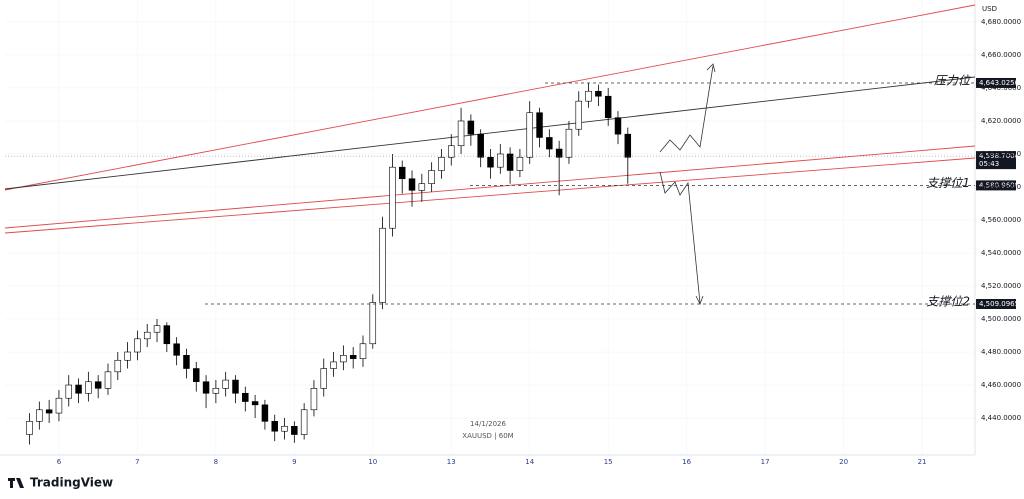 The image size is (1024, 499). What do you see at coordinates (1001, 121) in the screenshot?
I see `y-tick-label: 4,620.0000` at bounding box center [1001, 121].